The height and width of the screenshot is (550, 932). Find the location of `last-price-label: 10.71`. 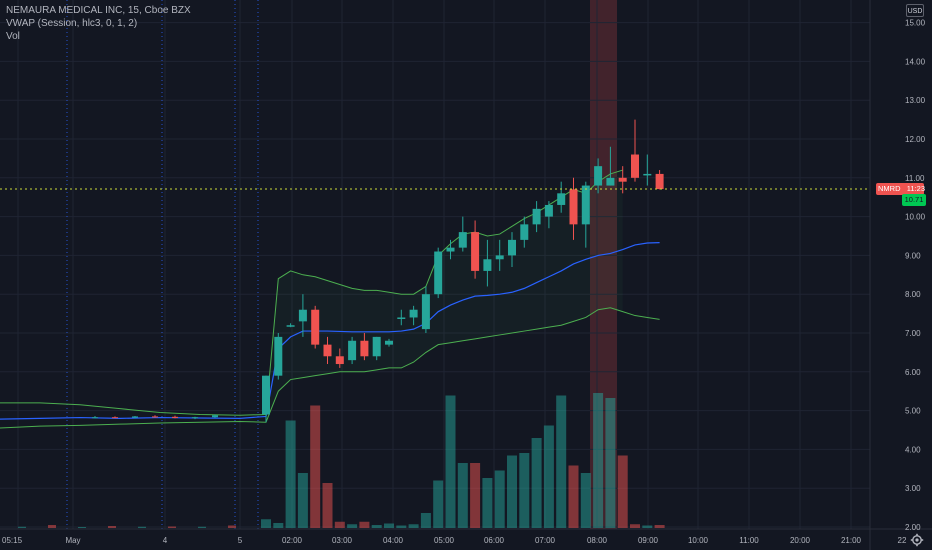

last-price-label: 10.71 is located at coordinates (914, 200).